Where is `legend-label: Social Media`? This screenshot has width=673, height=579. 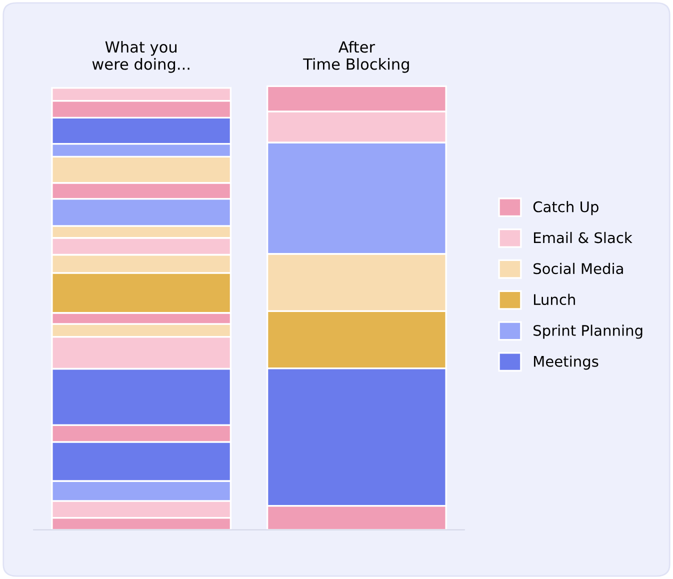 legend-label: Social Media is located at coordinates (578, 268).